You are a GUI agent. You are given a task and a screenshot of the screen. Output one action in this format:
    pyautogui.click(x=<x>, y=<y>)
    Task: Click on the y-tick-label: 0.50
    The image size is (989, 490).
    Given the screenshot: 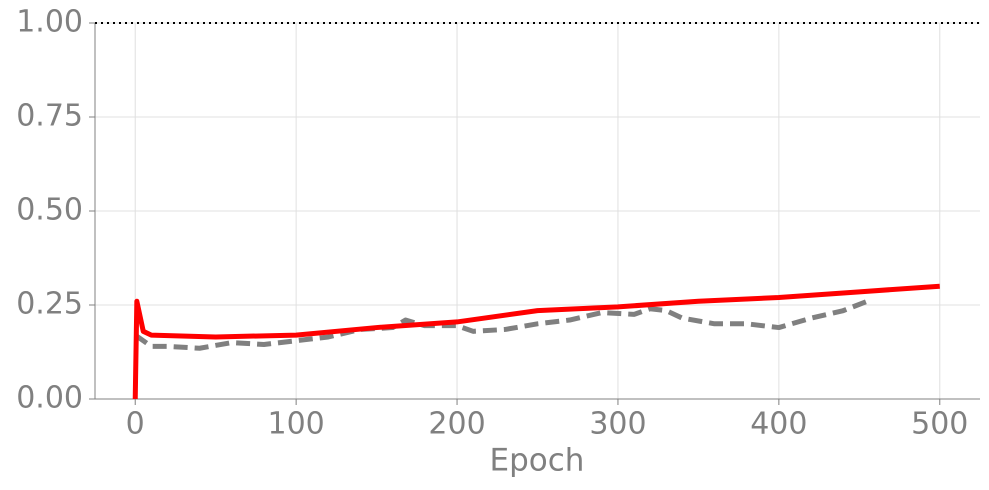 What is the action you would take?
    pyautogui.click(x=49, y=210)
    